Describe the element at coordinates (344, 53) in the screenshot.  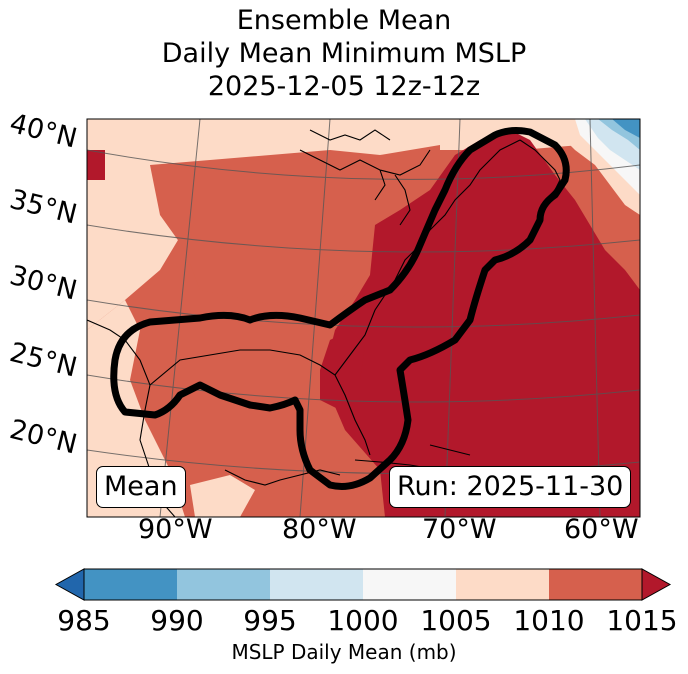
I see `map-title-line2: Daily Mean Minimum MSLP` at that location.